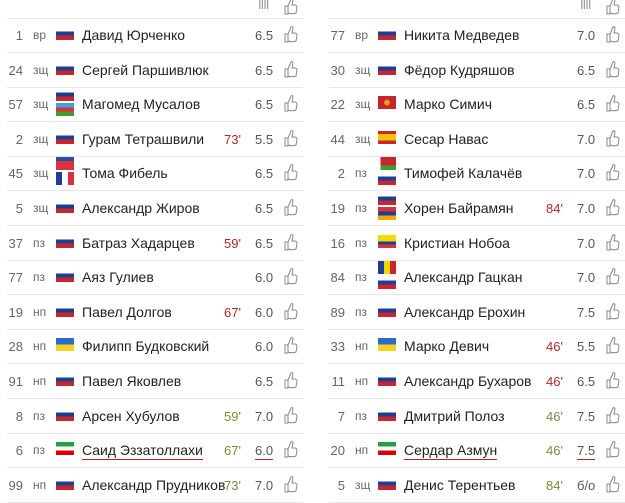  Describe the element at coordinates (132, 381) in the screenshot. I see `player-name-link: Павел Яковлев` at that location.